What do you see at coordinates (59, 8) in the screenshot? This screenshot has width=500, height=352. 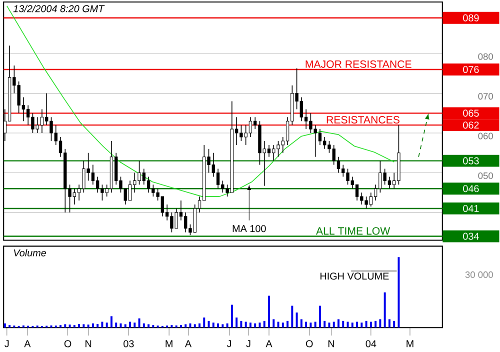 I see `chart-title: 13/2/2004 8:20 GMT` at bounding box center [59, 8].